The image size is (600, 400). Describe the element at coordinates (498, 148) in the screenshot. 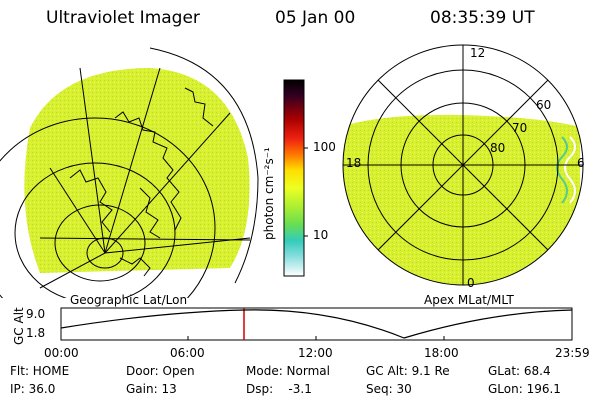

I see `mlat-label-80: 80` at that location.